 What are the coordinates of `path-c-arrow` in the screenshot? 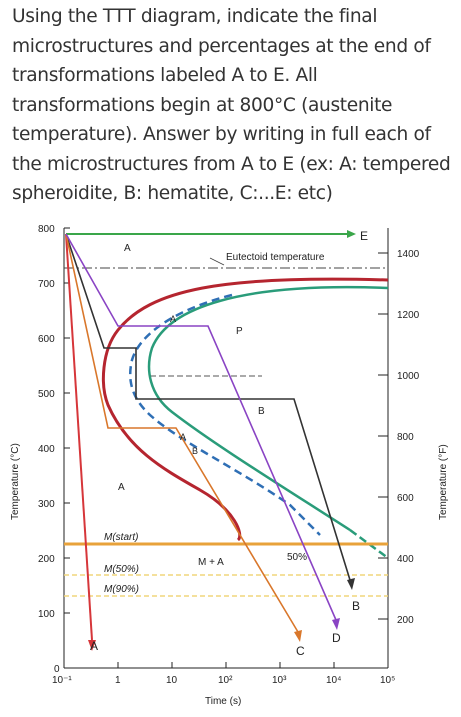 It's located at (298, 636).